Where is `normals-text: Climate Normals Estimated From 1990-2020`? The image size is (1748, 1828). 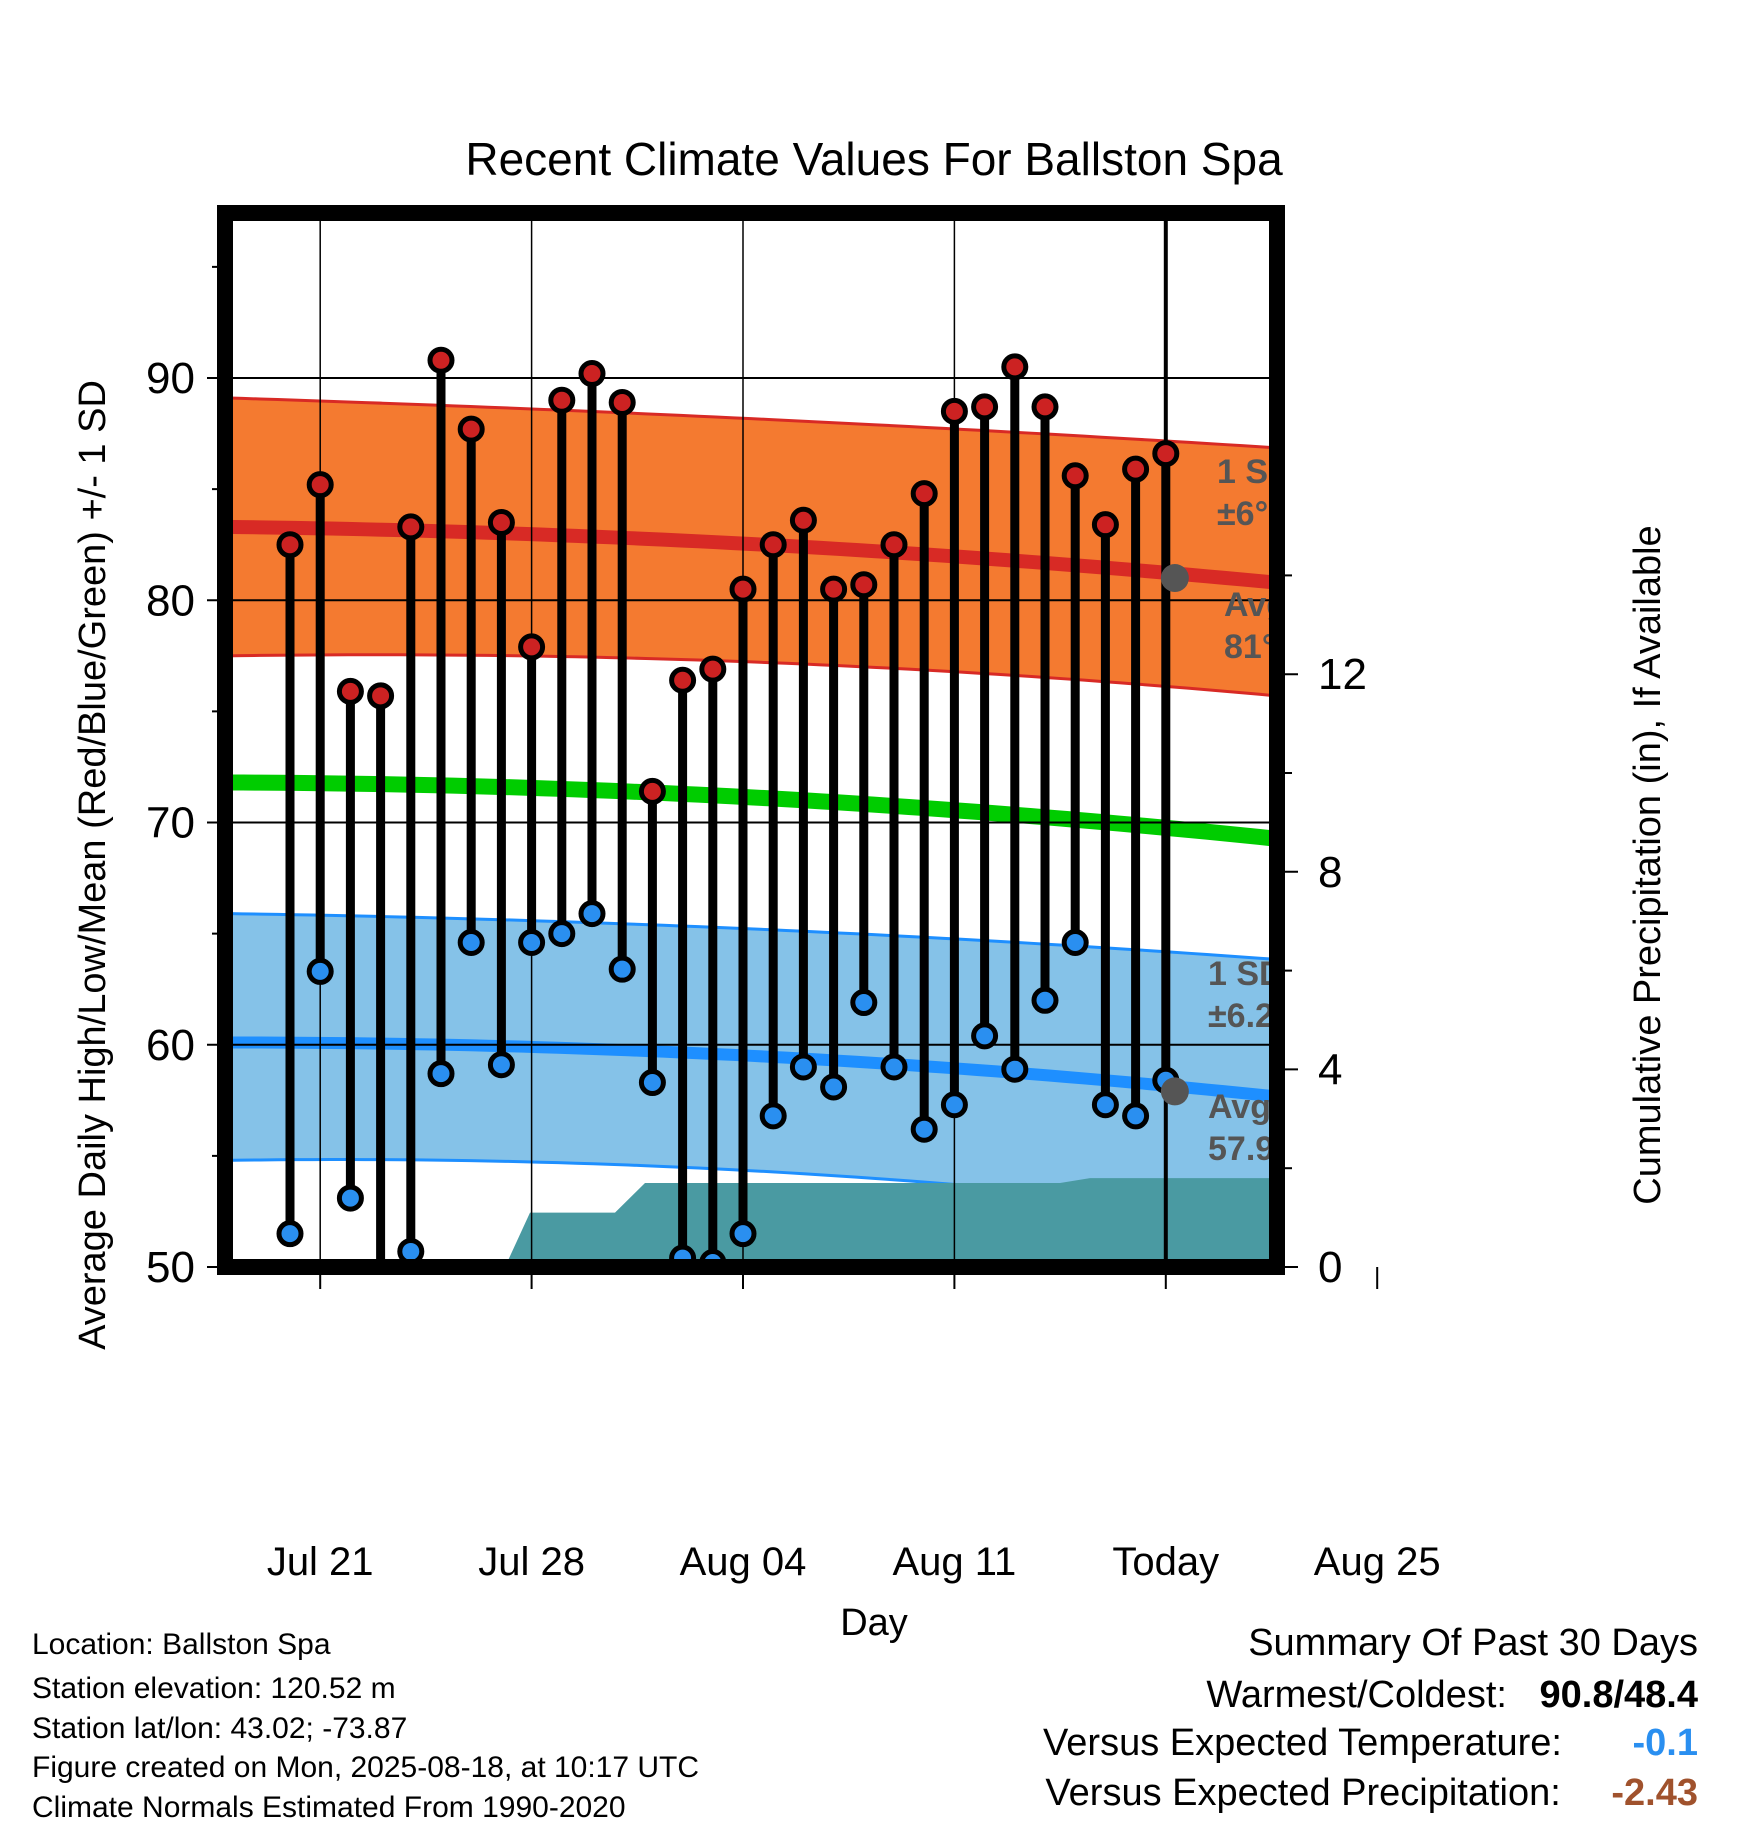
normals-text: Climate Normals Estimated From 1990-2020 is located at coordinates (329, 1807).